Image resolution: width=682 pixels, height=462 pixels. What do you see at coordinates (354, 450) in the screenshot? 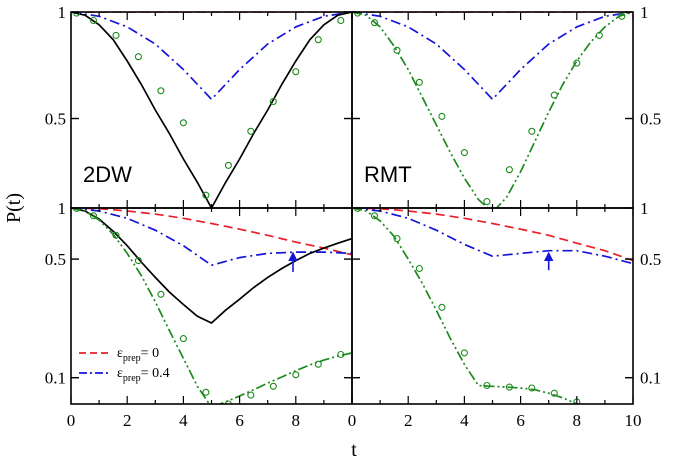
I see `x-axis-label: t` at bounding box center [354, 450].